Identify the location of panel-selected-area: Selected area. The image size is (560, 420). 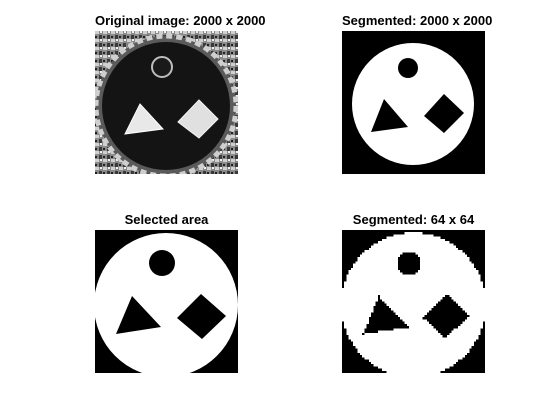
(166, 292).